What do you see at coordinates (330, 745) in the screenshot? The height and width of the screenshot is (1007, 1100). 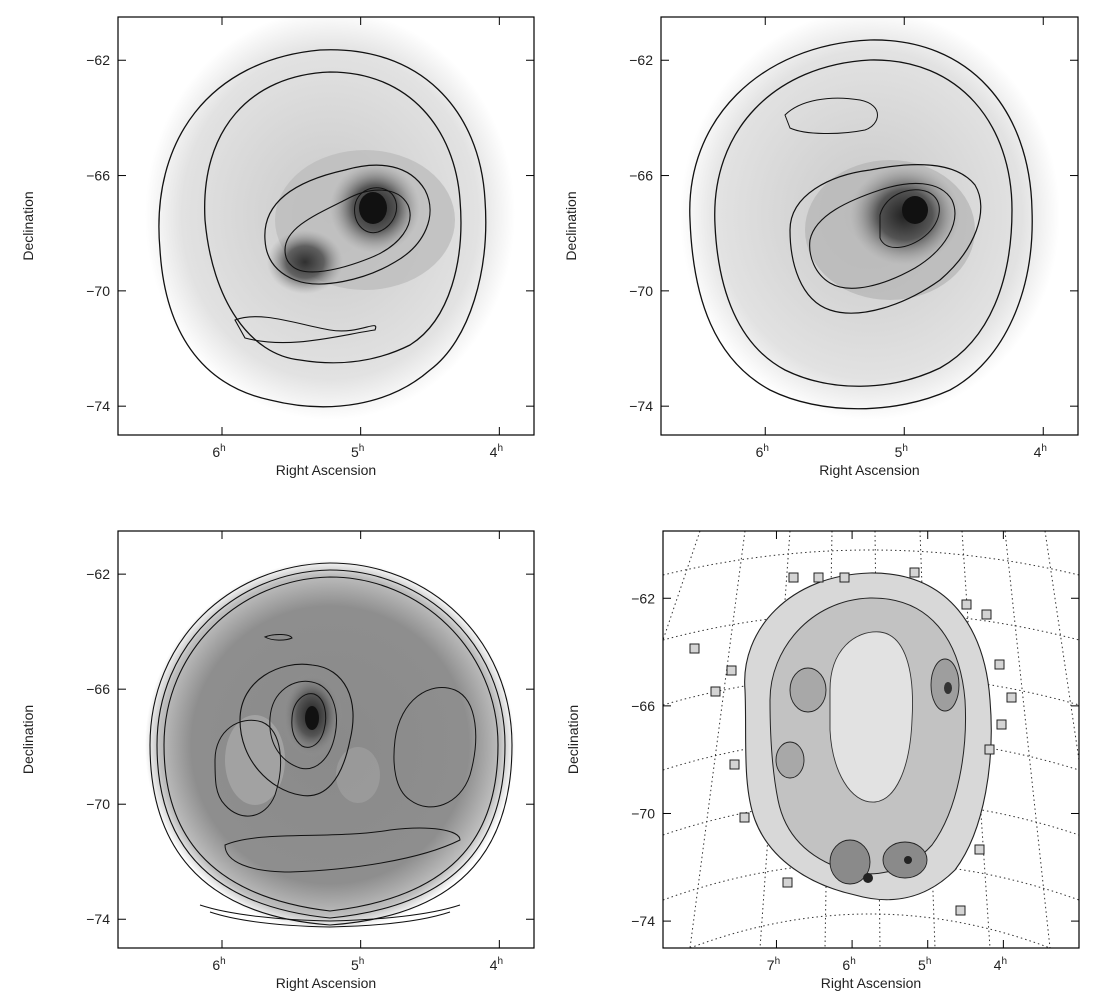 I see `panel-bottom-left-image` at bounding box center [330, 745].